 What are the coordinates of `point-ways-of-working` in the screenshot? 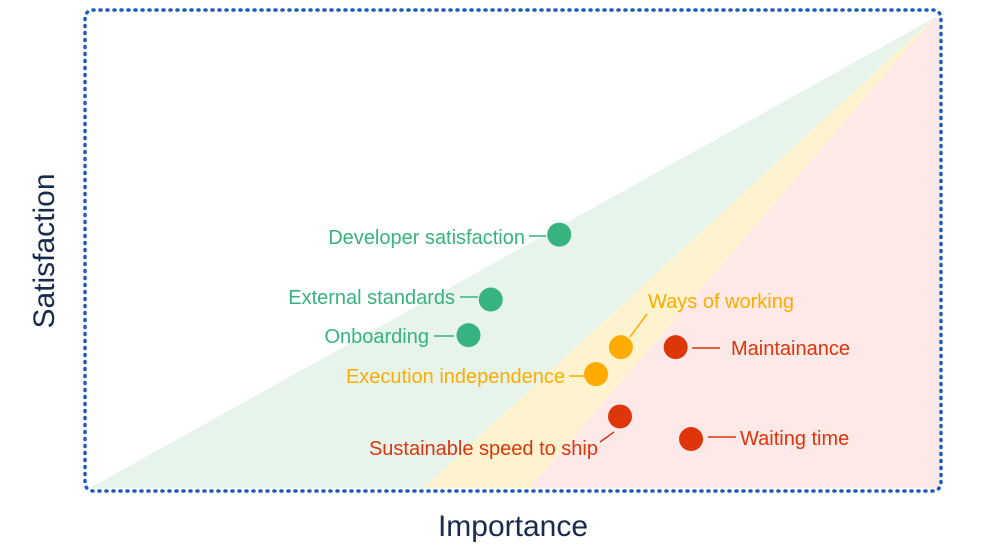 It's located at (620, 347).